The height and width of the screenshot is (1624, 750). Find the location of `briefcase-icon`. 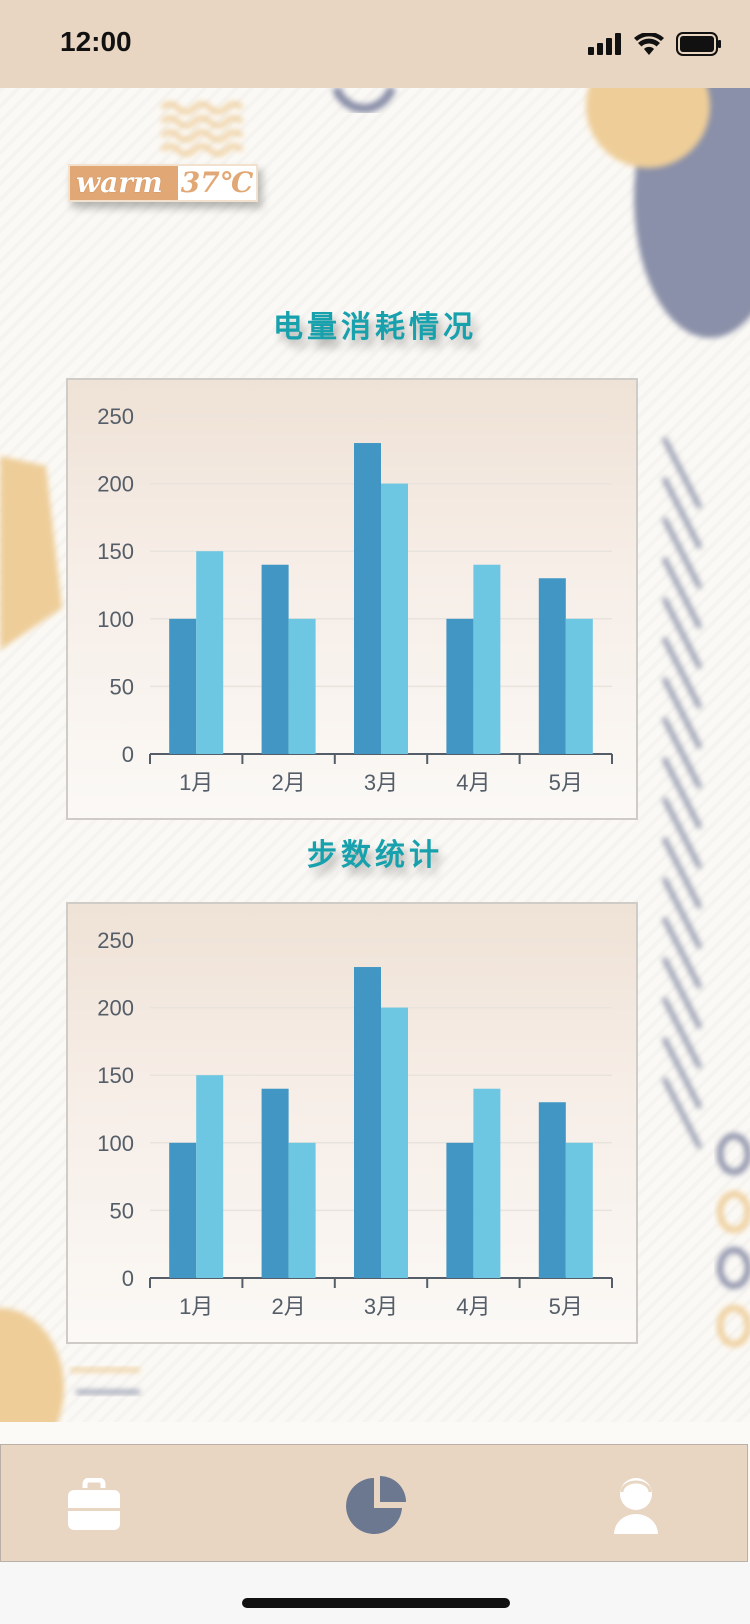

briefcase-icon is located at coordinates (94, 1504).